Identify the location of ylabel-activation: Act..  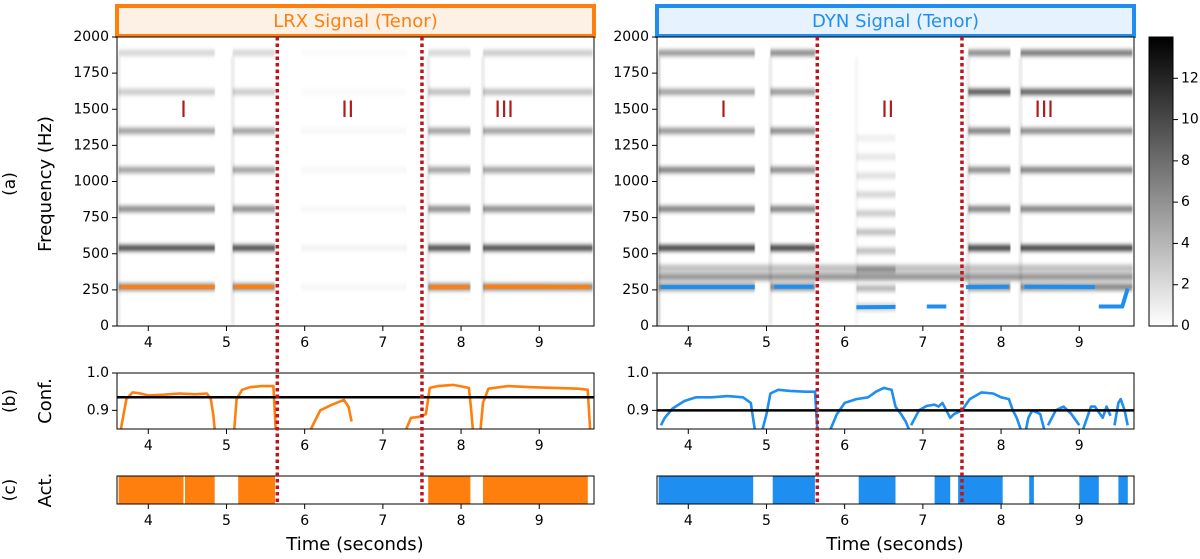
(45, 490).